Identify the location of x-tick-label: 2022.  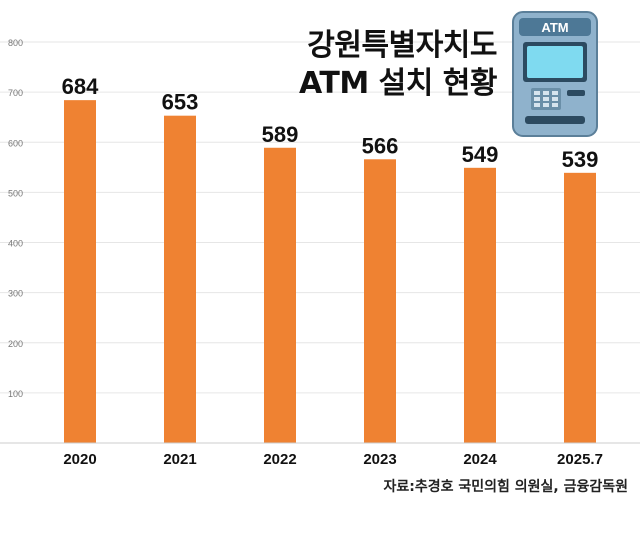
(279, 459).